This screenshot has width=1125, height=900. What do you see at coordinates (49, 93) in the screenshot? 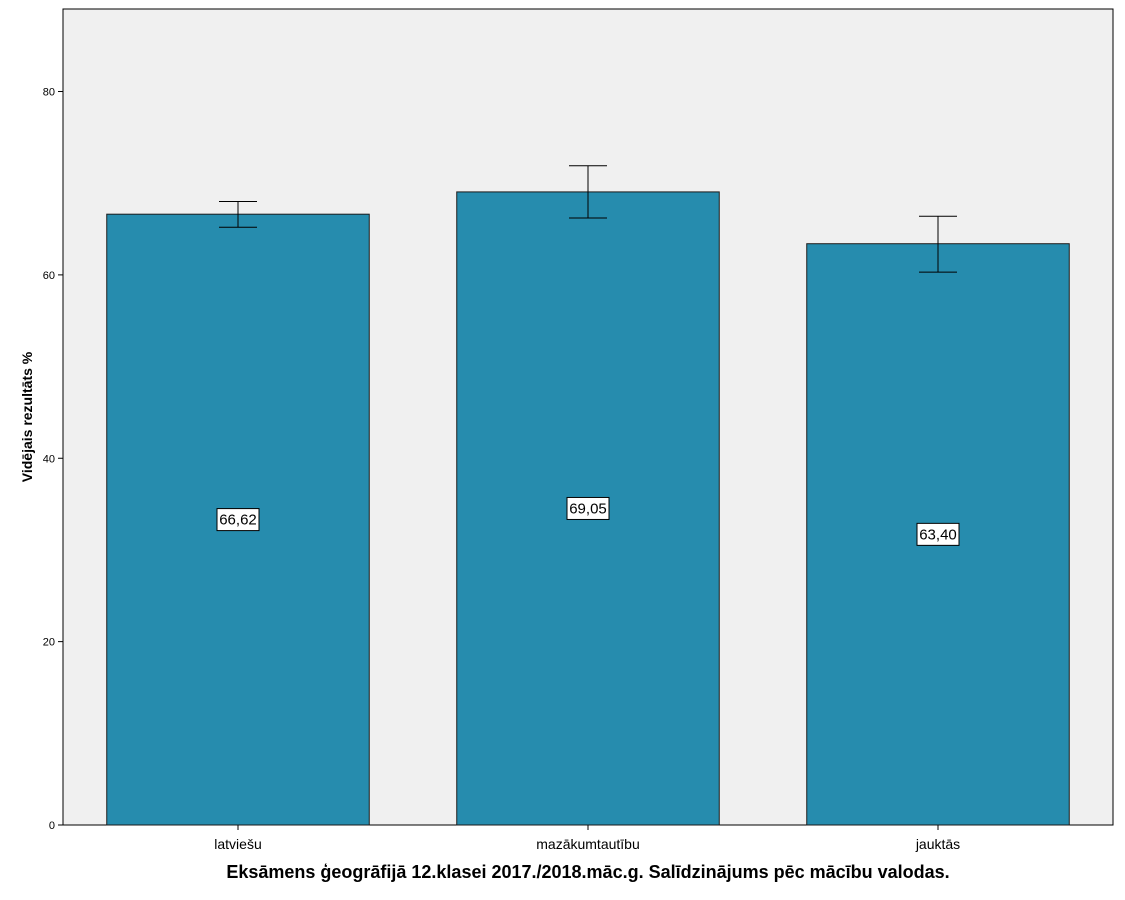
I see `y-tick-label: 80` at bounding box center [49, 93].